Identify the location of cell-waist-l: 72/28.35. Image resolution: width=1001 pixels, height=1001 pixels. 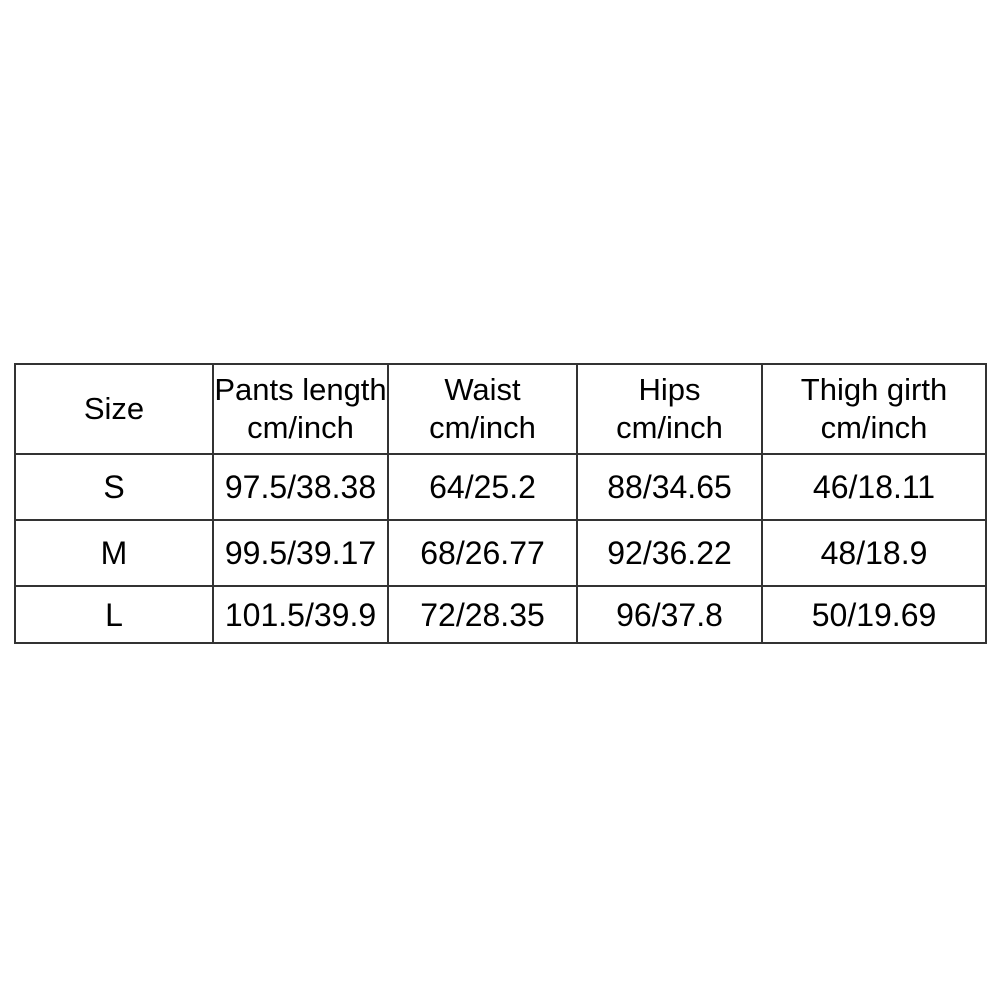
(482, 614).